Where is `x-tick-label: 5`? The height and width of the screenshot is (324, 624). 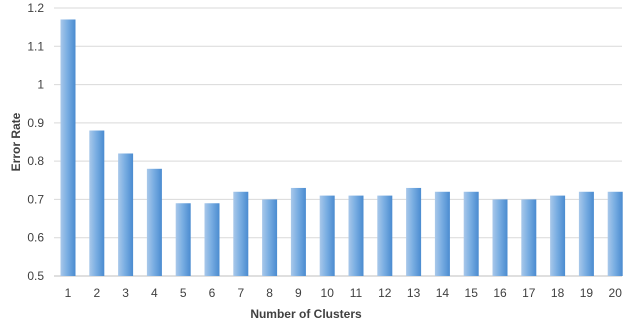
x-tick-label: 5 is located at coordinates (183, 293).